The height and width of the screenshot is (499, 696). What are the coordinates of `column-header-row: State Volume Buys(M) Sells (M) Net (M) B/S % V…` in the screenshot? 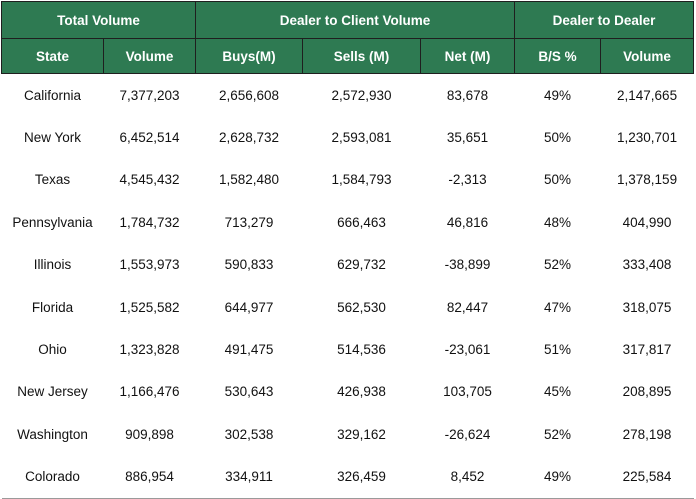 It's located at (348, 56).